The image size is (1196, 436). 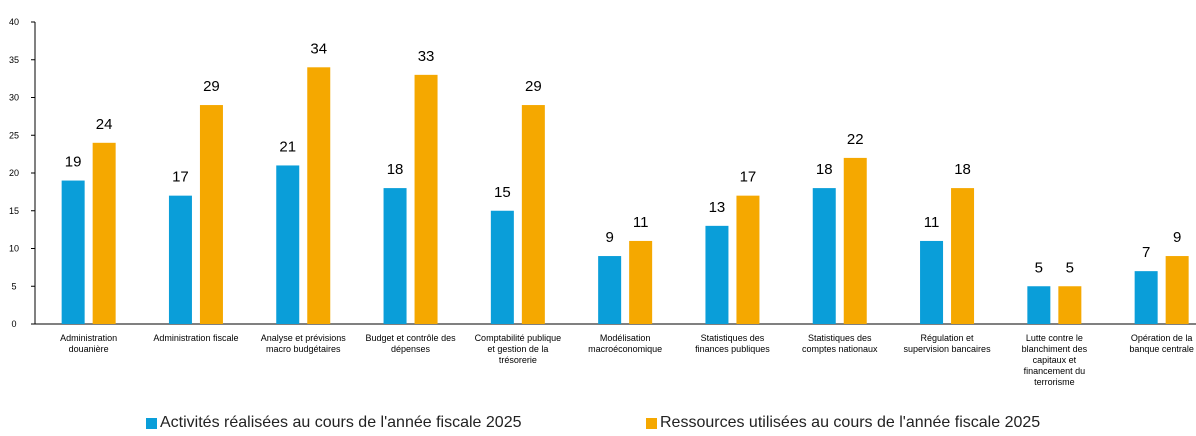 I want to click on x-category-label-line: macro budgétaires, so click(x=303, y=349).